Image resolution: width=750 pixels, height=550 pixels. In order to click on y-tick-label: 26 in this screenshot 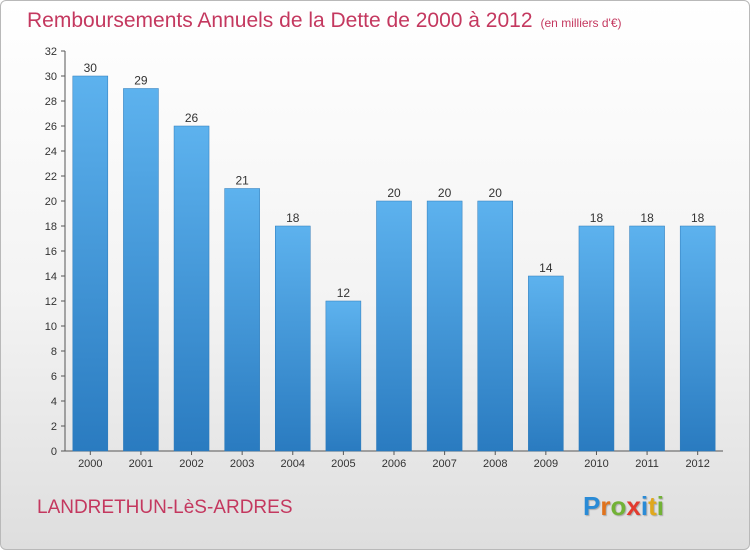, I will do `click(51, 127)`.